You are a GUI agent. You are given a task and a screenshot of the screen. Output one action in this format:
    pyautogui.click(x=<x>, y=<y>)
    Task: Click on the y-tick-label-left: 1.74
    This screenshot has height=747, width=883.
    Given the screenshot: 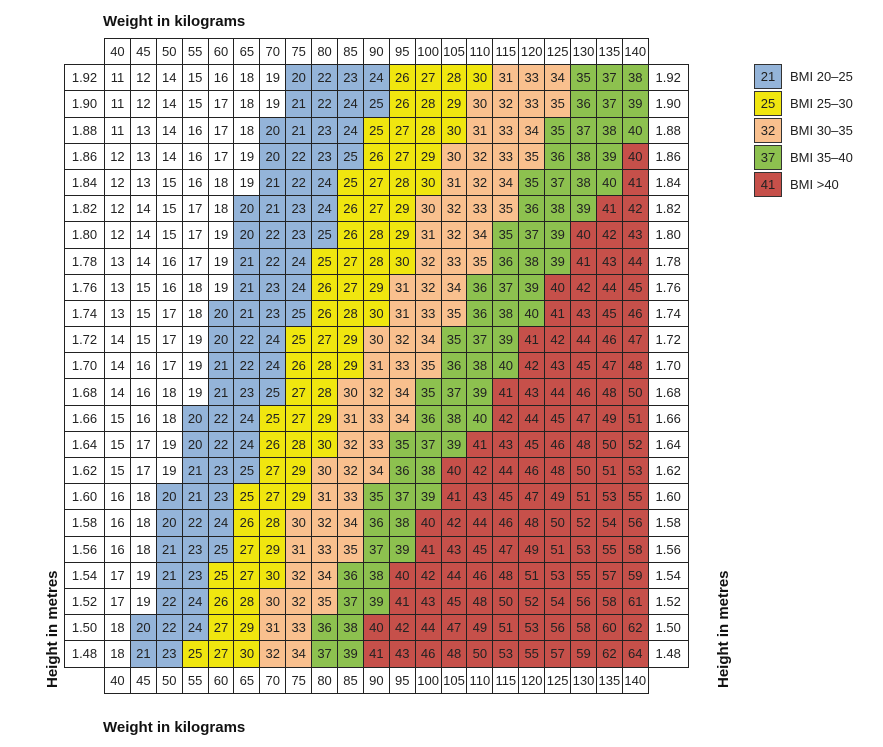 What is the action you would take?
    pyautogui.click(x=84, y=313)
    